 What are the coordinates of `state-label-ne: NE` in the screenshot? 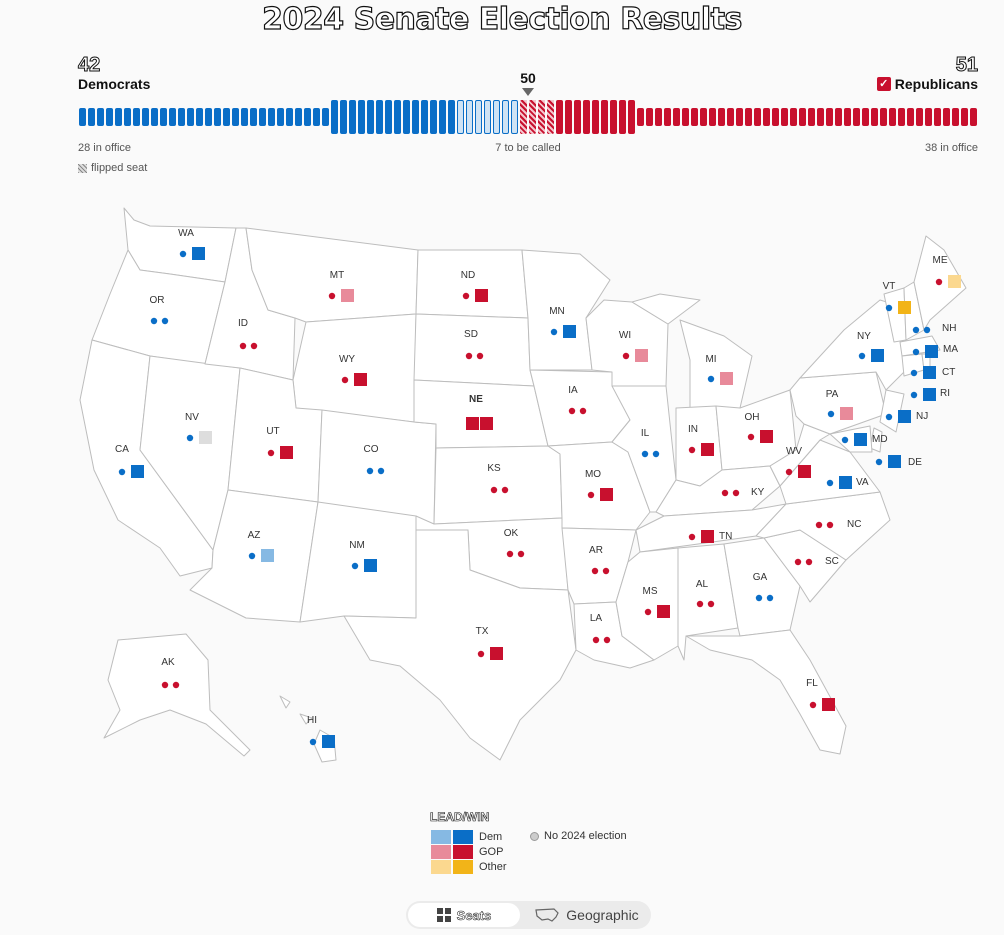 It's located at (476, 399).